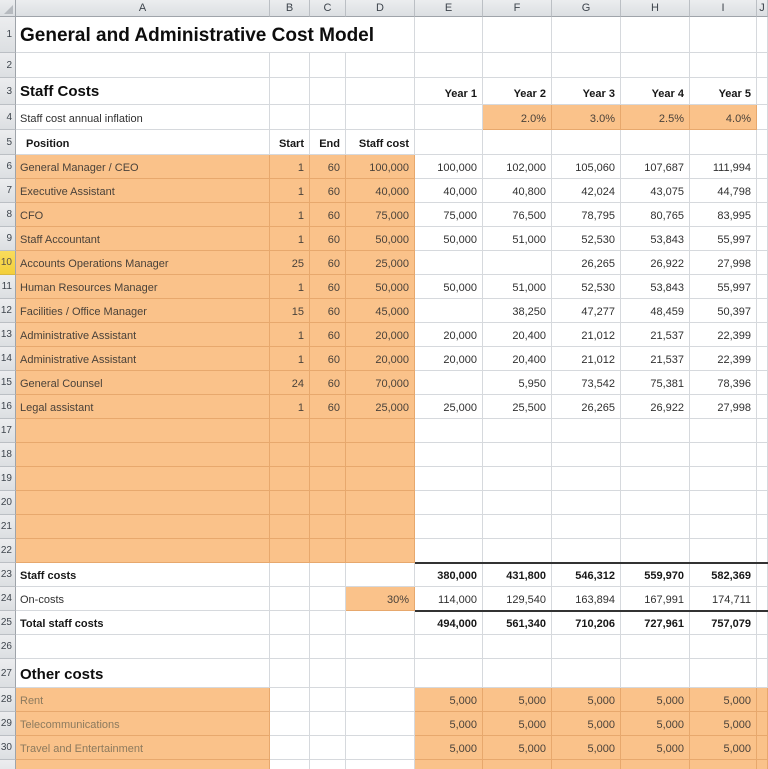 The image size is (768, 769). Describe the element at coordinates (723, 431) in the screenshot. I see `cell-I17` at that location.